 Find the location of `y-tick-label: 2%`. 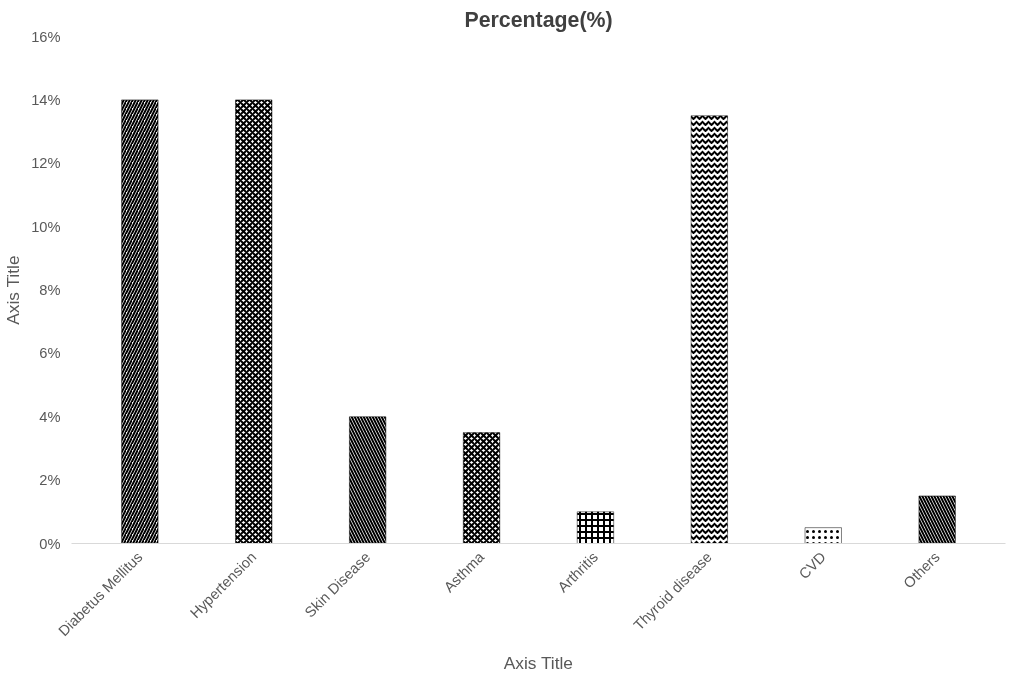

y-tick-label: 2% is located at coordinates (50, 480).